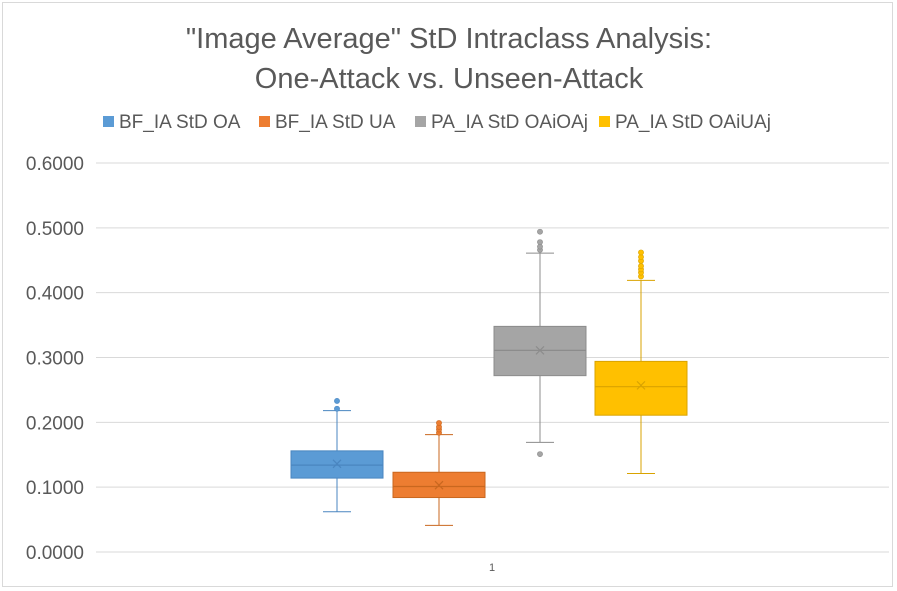 This screenshot has height=591, width=897. What do you see at coordinates (449, 39) in the screenshot?
I see `chart-title-line-1: "Image Average" StD Intraclass Analysis:` at bounding box center [449, 39].